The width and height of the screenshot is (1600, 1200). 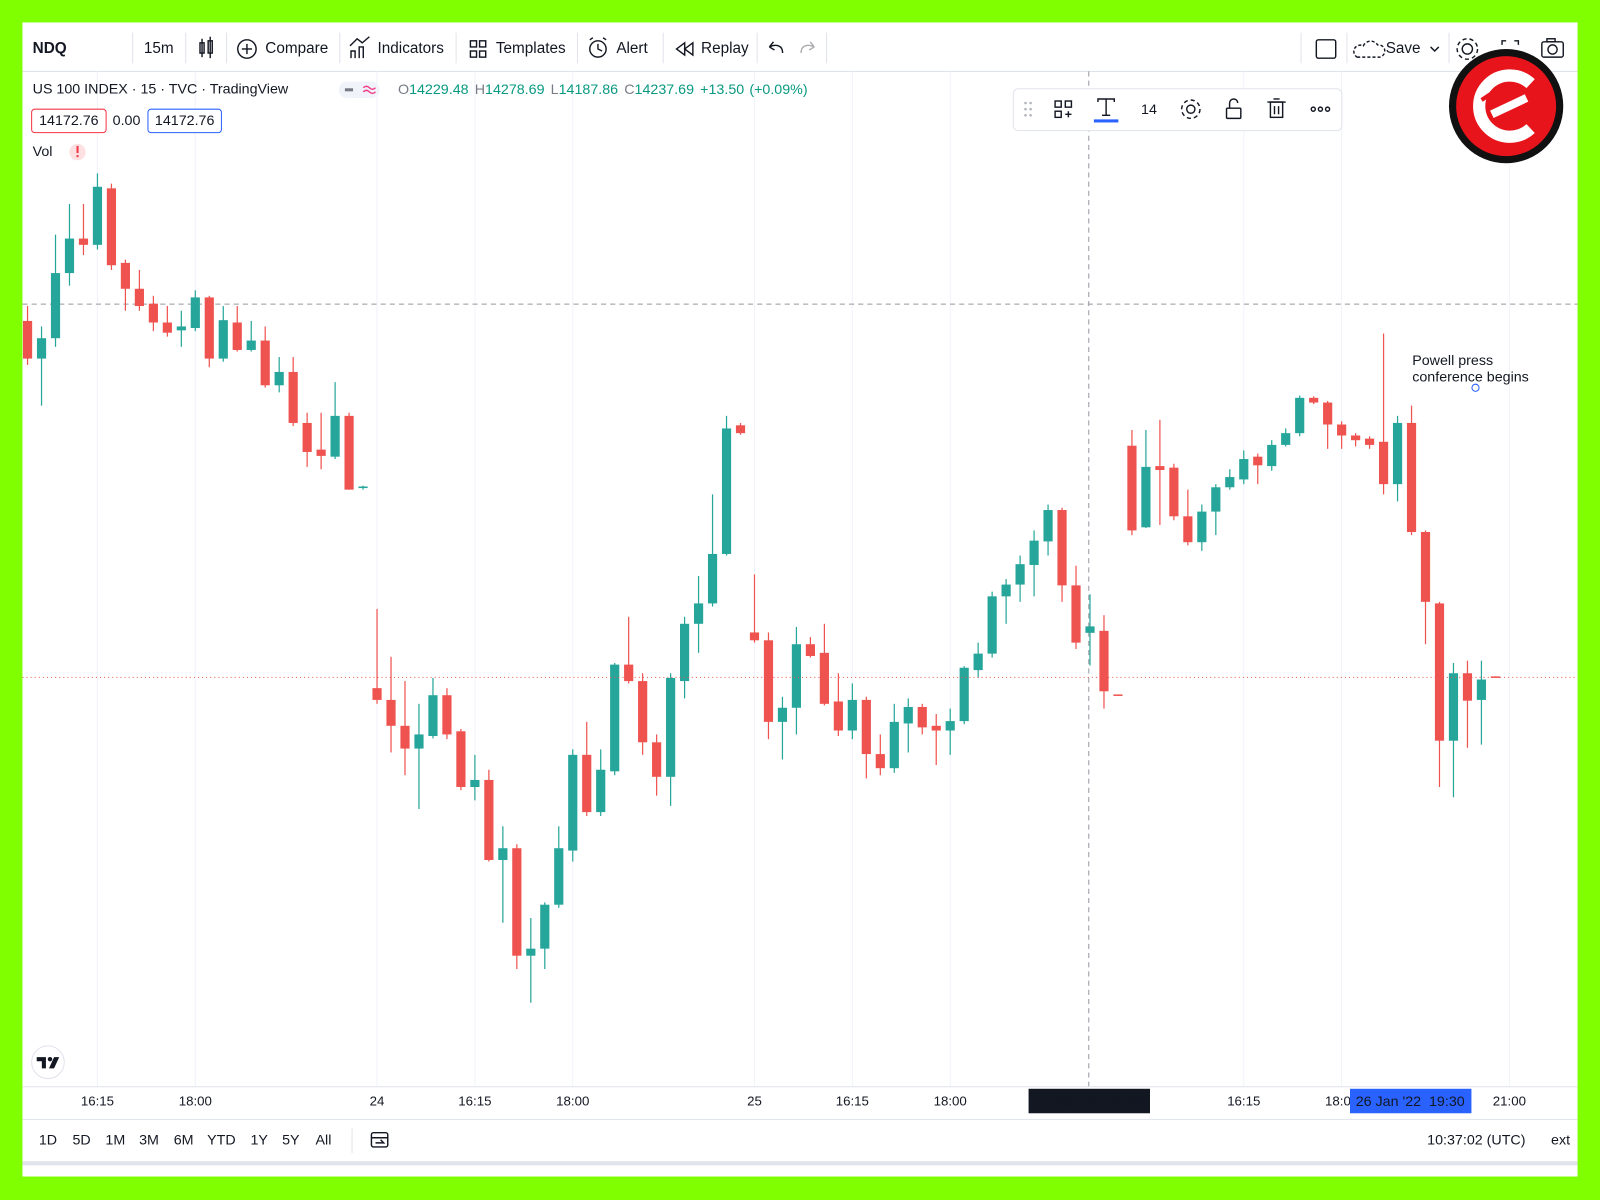 What do you see at coordinates (629, 90) in the screenshot?
I see `ohlc-label: C` at bounding box center [629, 90].